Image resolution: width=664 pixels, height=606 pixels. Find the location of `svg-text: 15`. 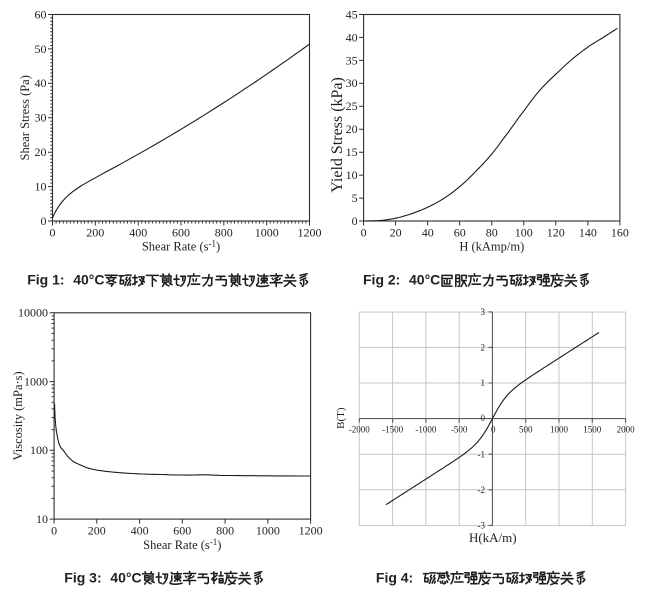

svg-text: 15 is located at coordinates (352, 152).